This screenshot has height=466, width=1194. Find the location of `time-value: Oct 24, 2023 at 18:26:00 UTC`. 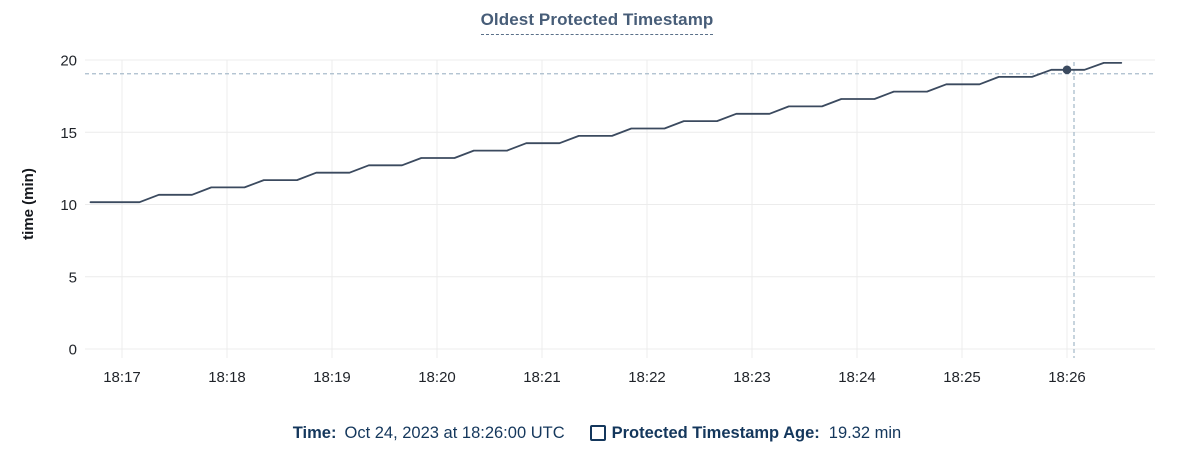

time-value: Oct 24, 2023 at 18:26:00 UTC is located at coordinates (454, 432).